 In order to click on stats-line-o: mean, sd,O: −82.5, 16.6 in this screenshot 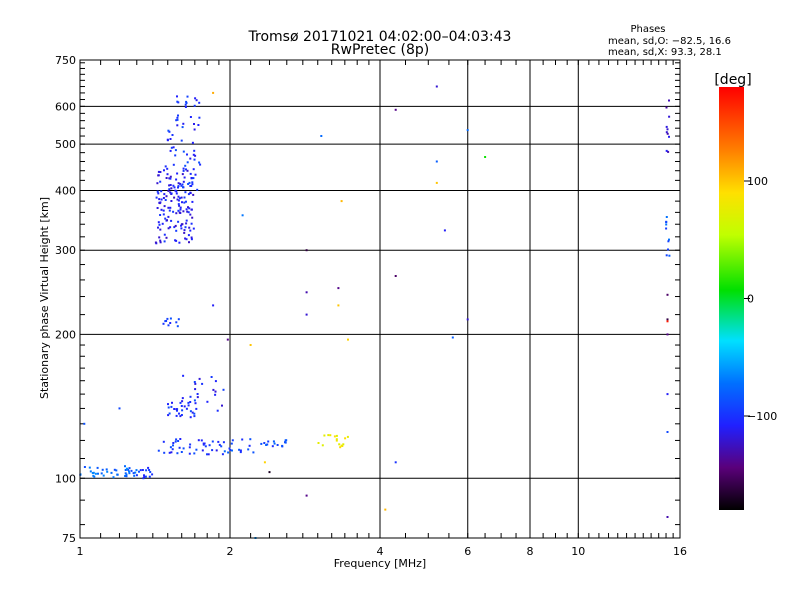, I will do `click(669, 41)`.